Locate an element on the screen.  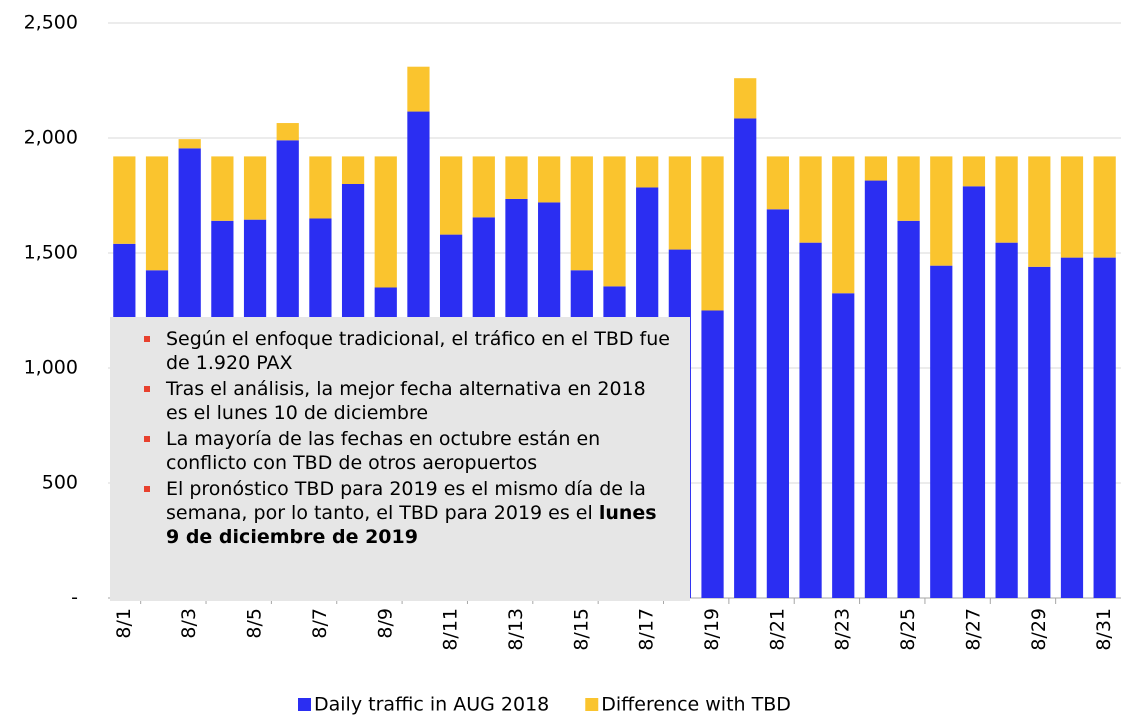
y-tick-label: 2,000 is located at coordinates (51, 138).